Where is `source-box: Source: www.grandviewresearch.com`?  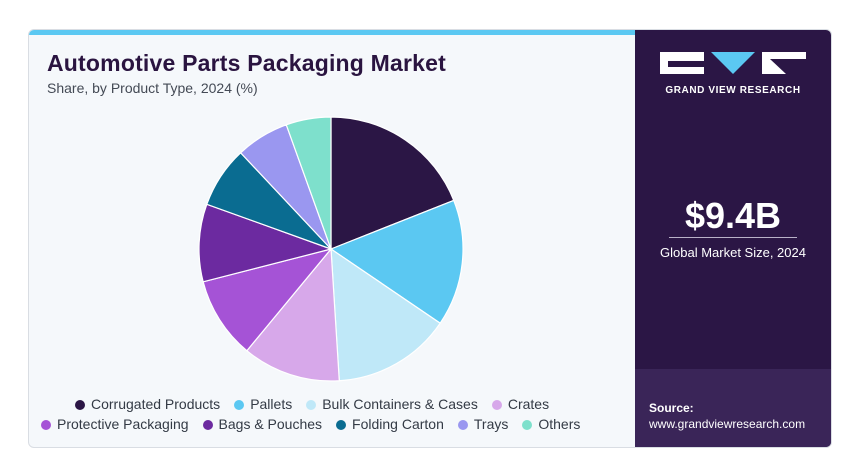
source-box: Source: www.grandviewresearch.com is located at coordinates (733, 408).